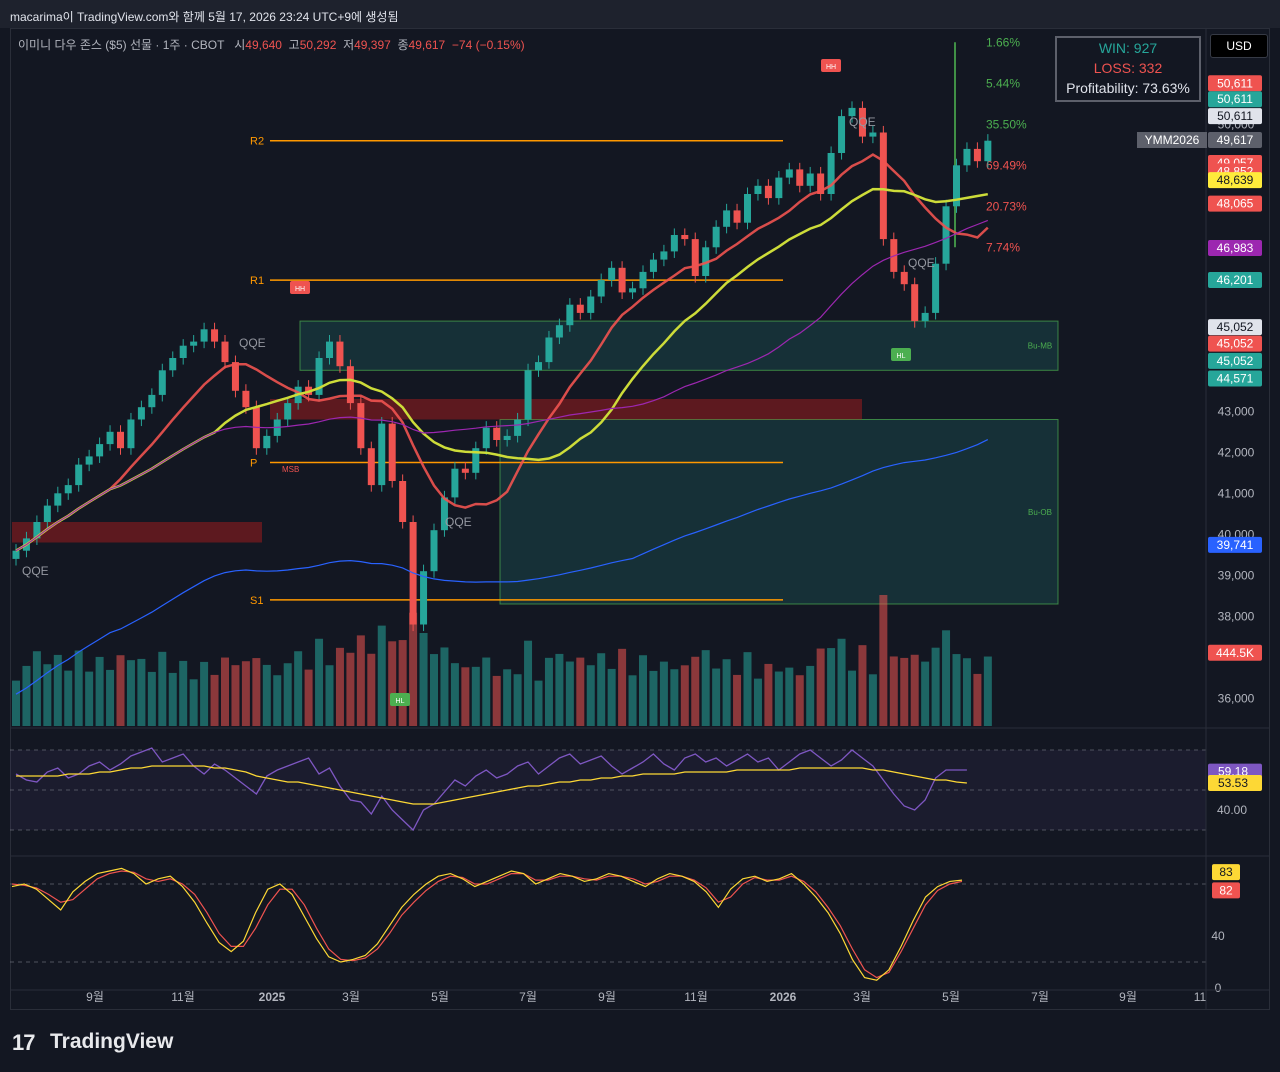 The image size is (1280, 1072). I want to click on time-tick: 5월, so click(440, 997).